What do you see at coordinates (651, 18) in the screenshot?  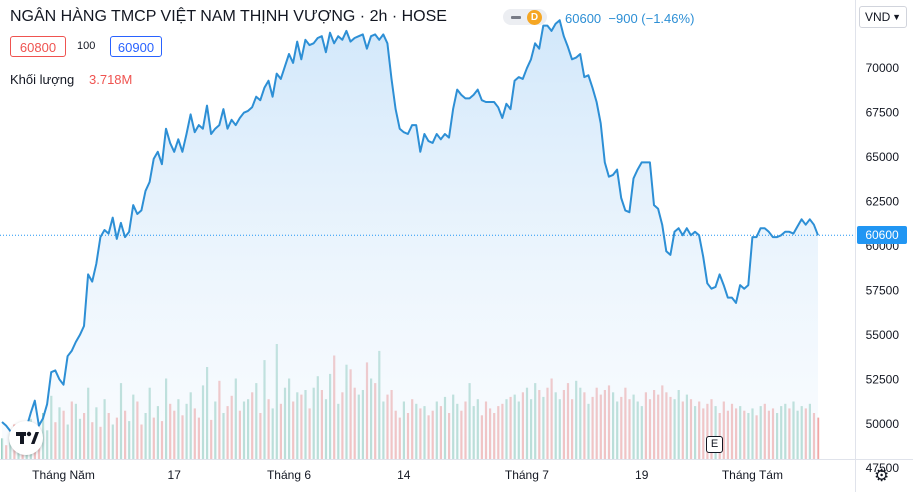 I see `price-change: −900 (−1.46%)` at bounding box center [651, 18].